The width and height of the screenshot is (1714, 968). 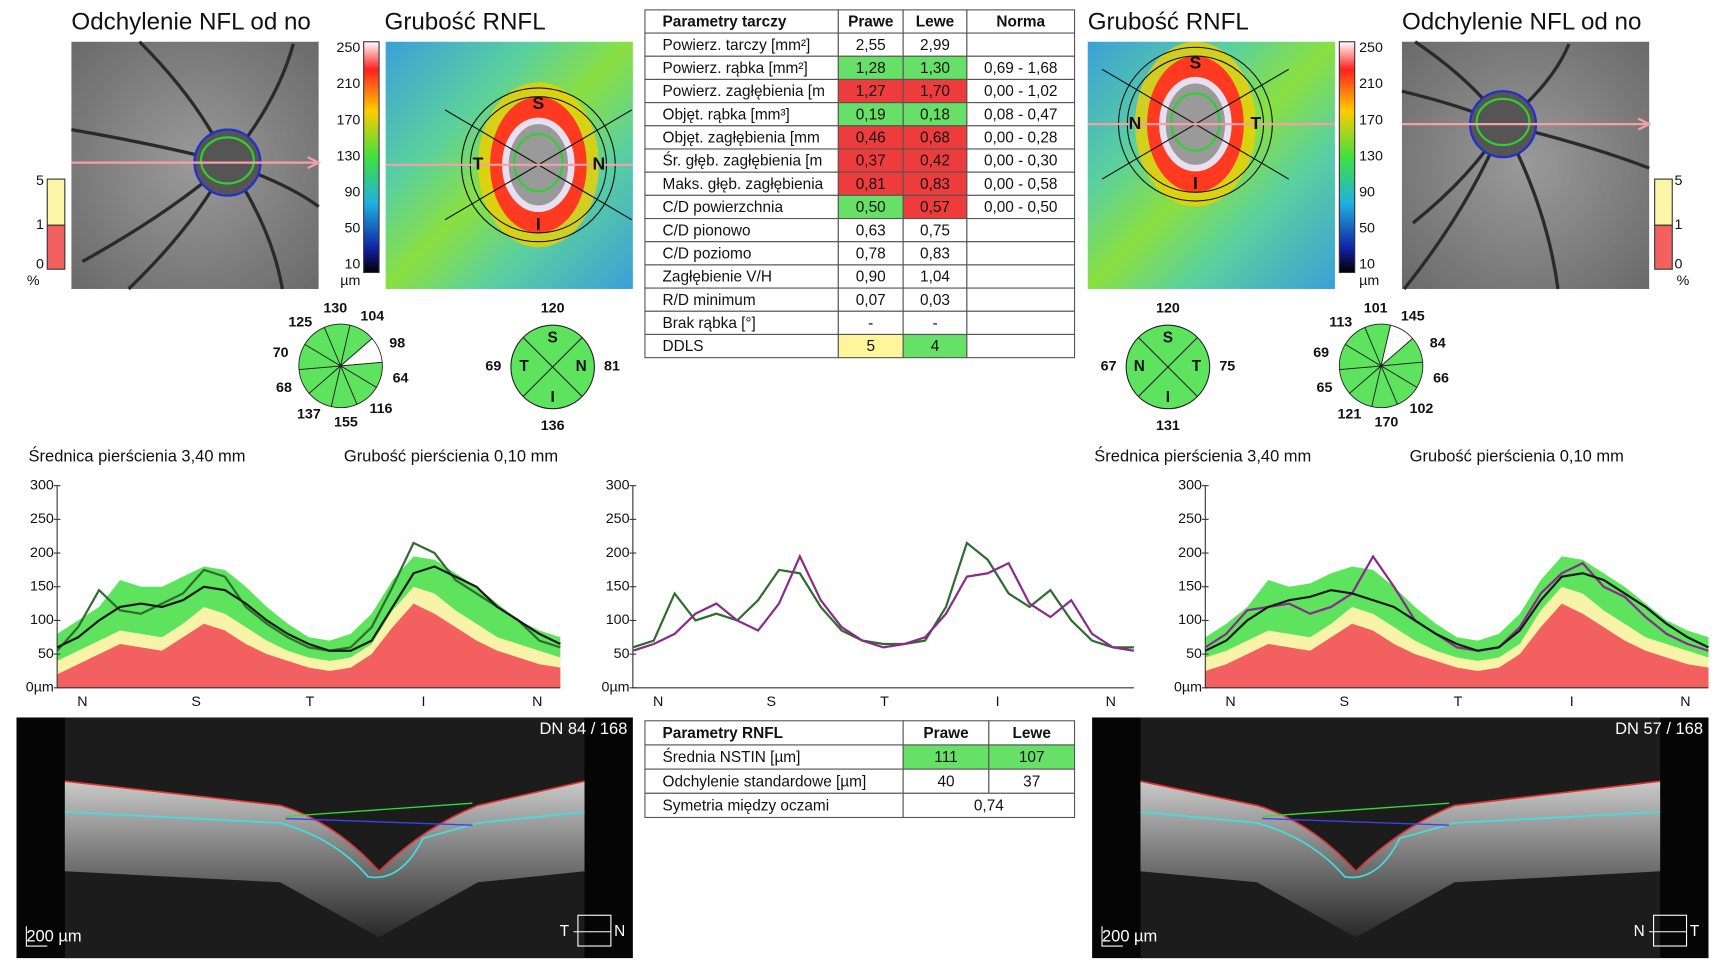 I want to click on scale-unit: %, so click(x=1683, y=281).